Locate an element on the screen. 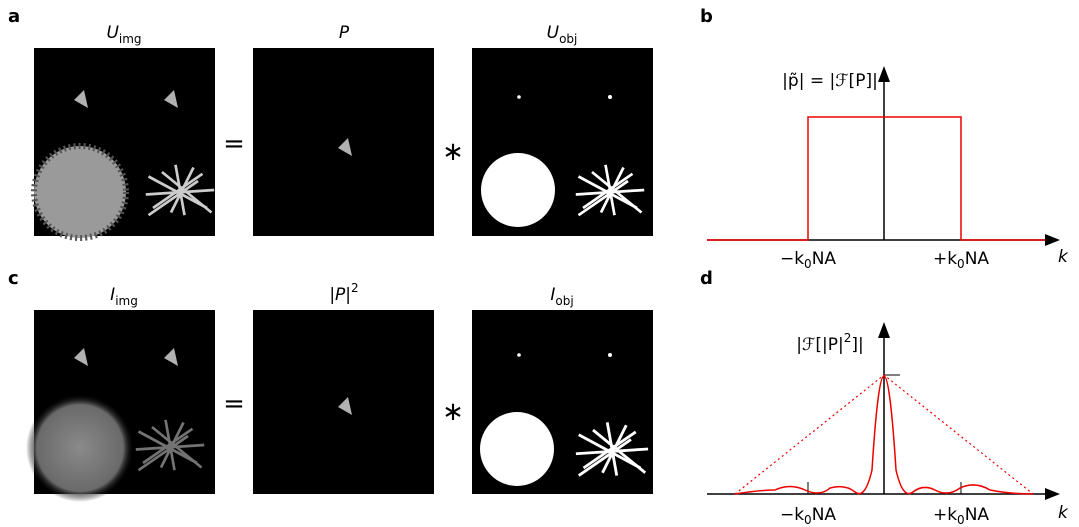 The height and width of the screenshot is (527, 1079). image-title: Iobj is located at coordinates (561, 296).